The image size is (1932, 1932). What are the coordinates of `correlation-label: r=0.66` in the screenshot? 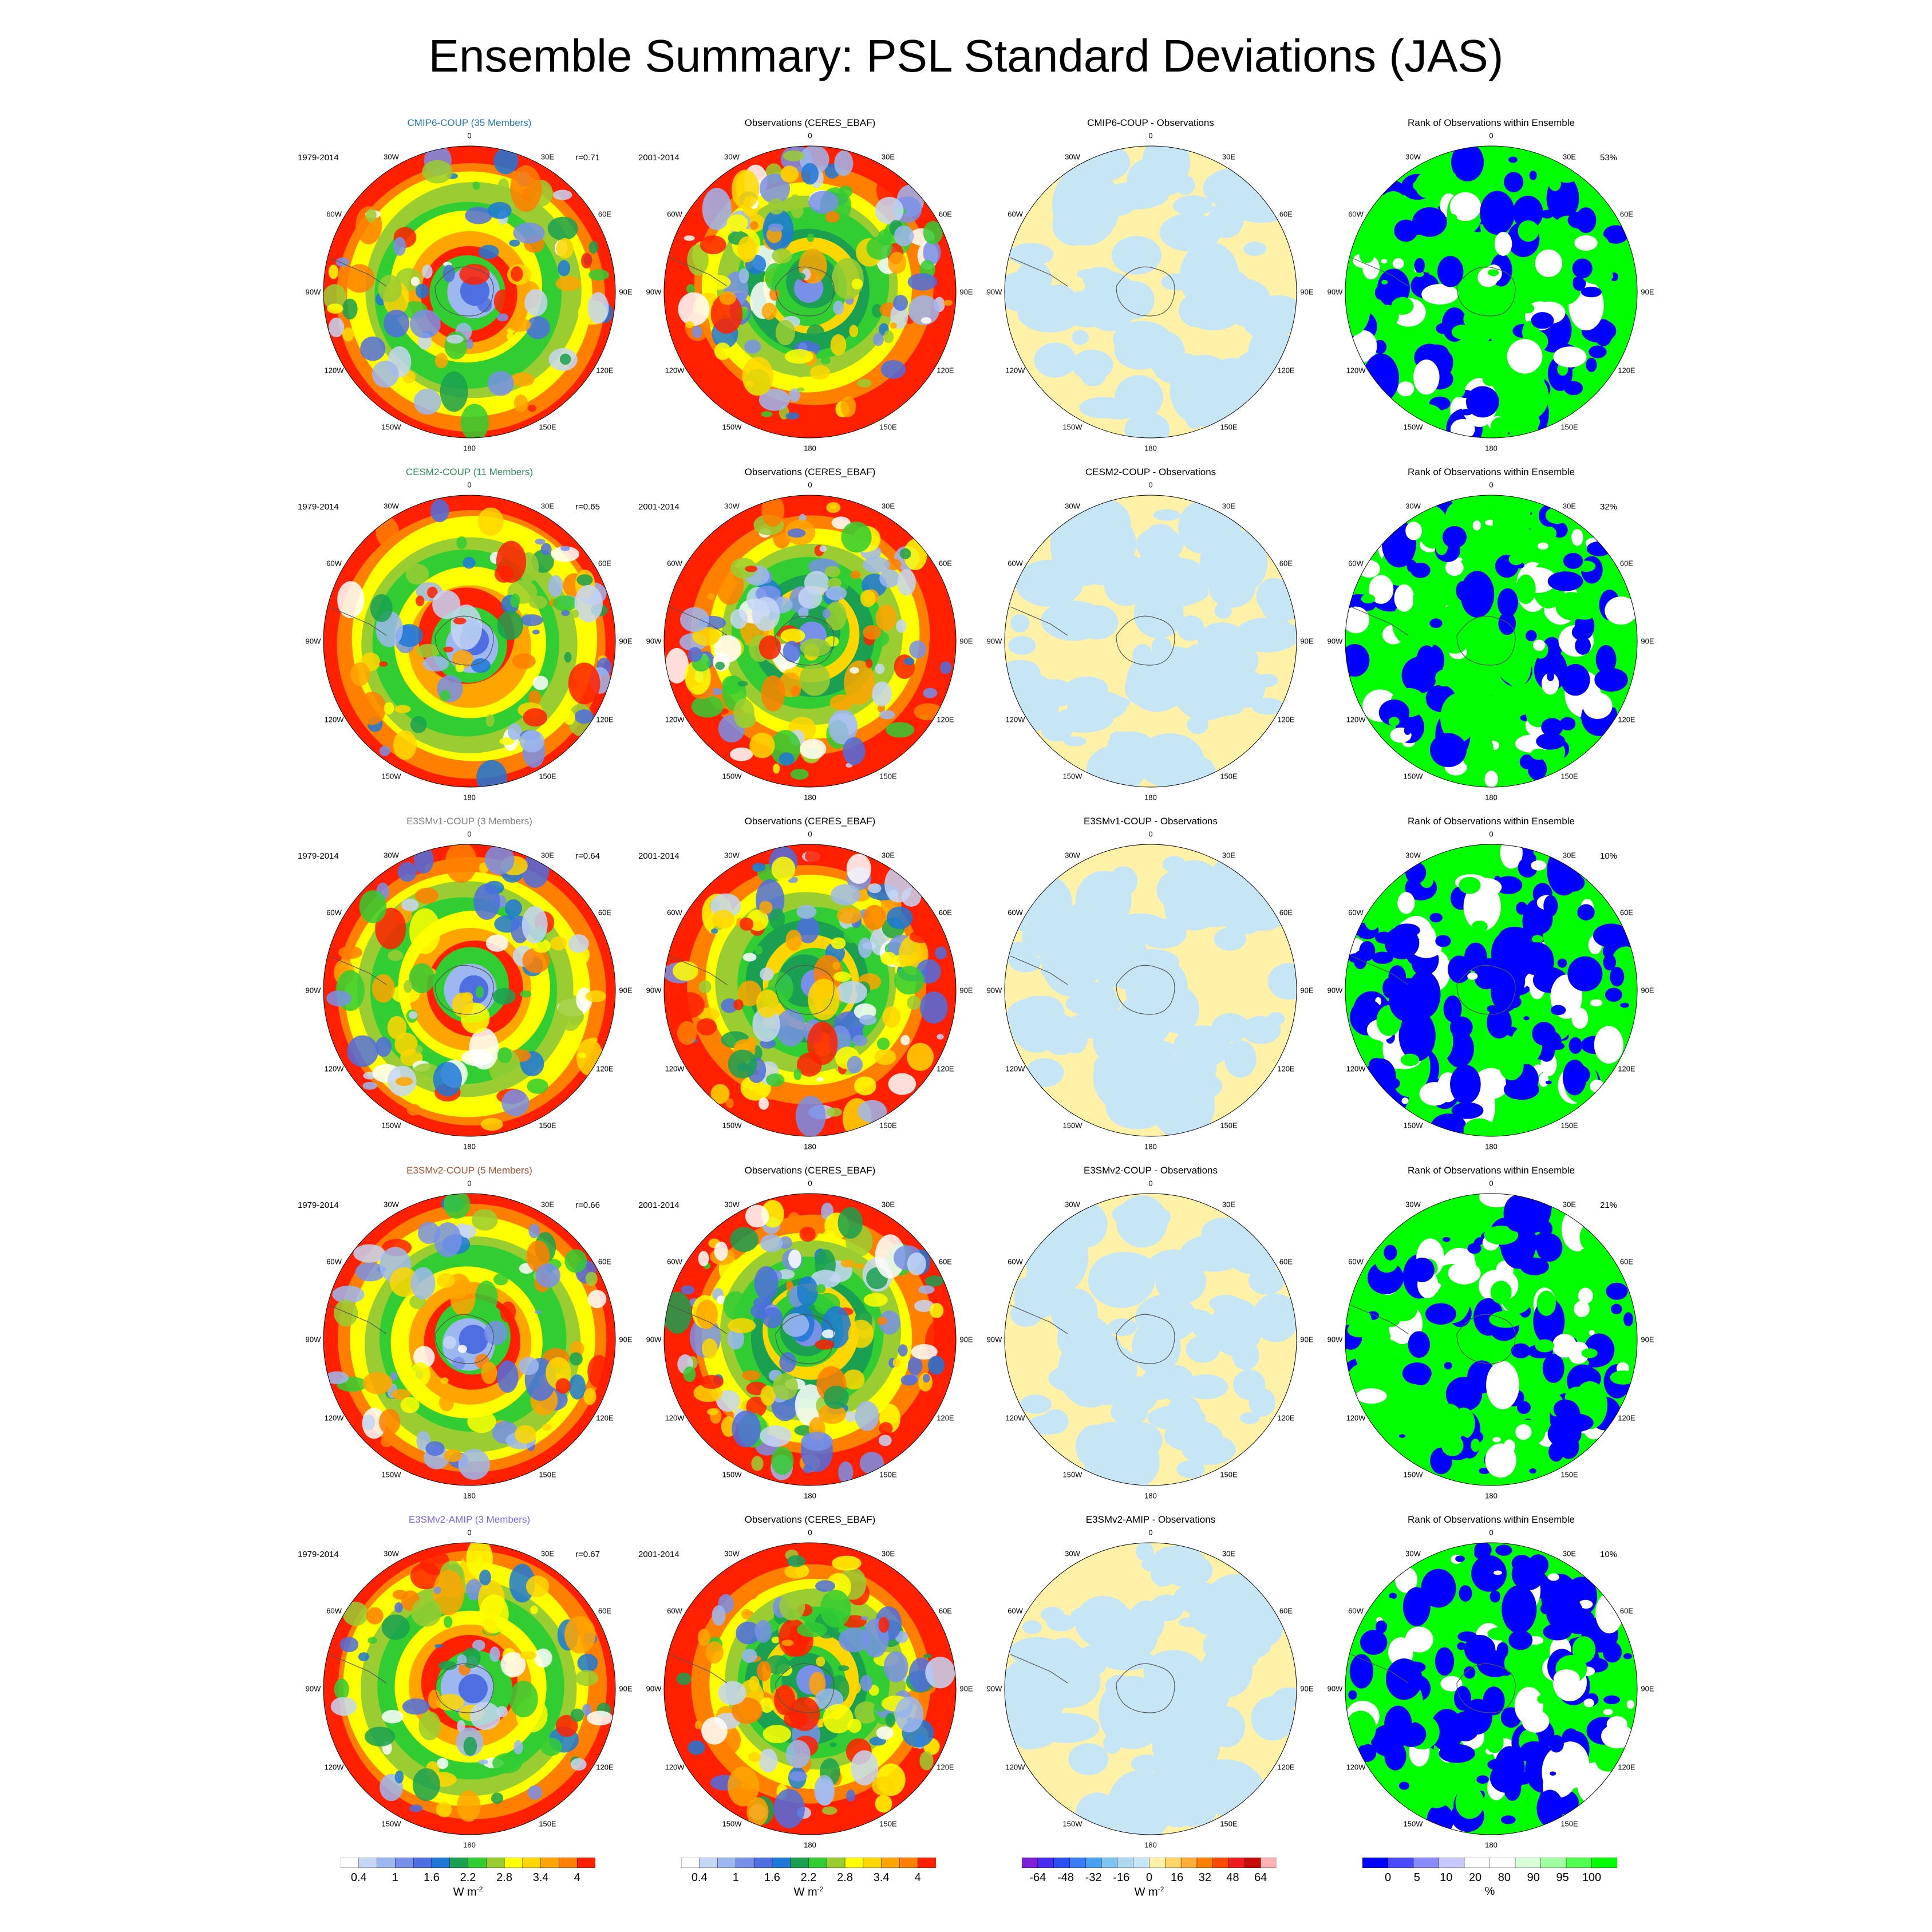 It's located at (587, 1205).